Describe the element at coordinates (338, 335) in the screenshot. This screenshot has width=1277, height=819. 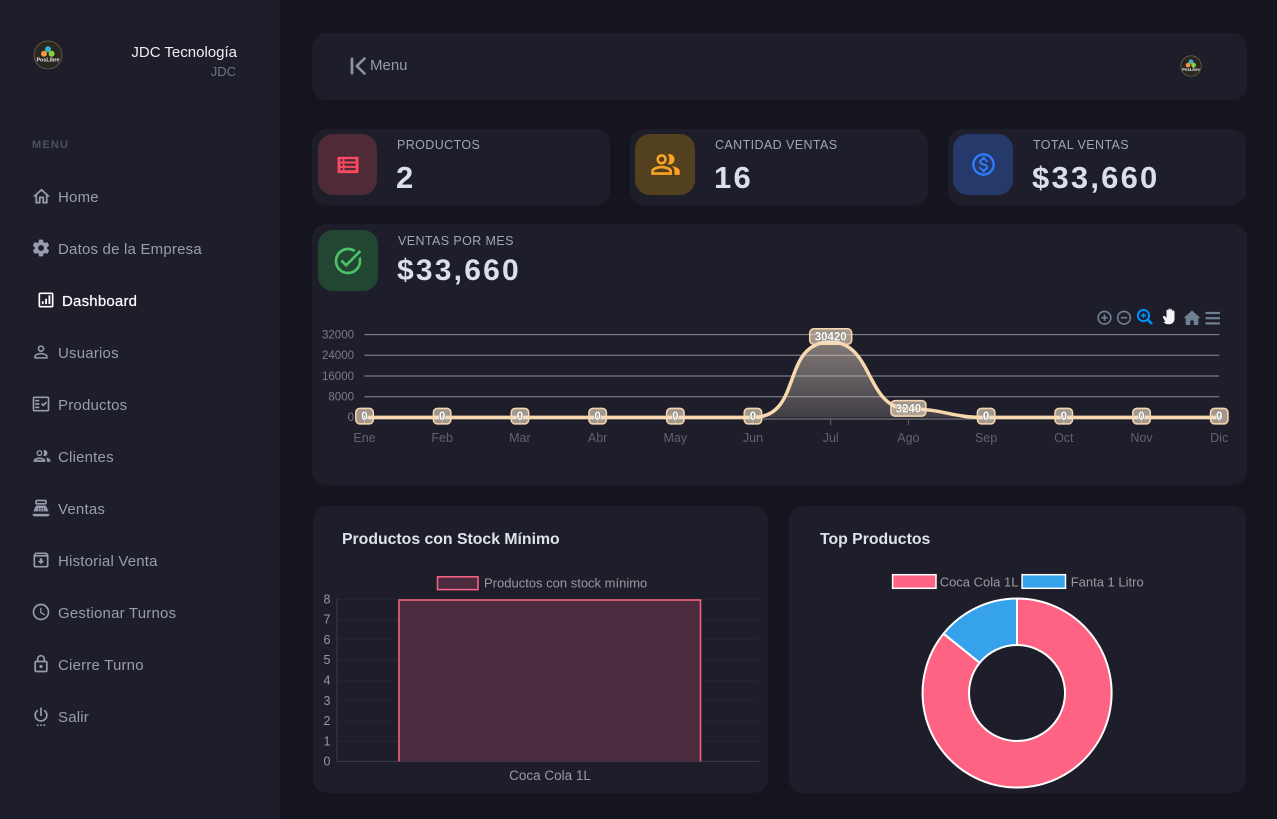
I see `svg-text: 32000` at that location.